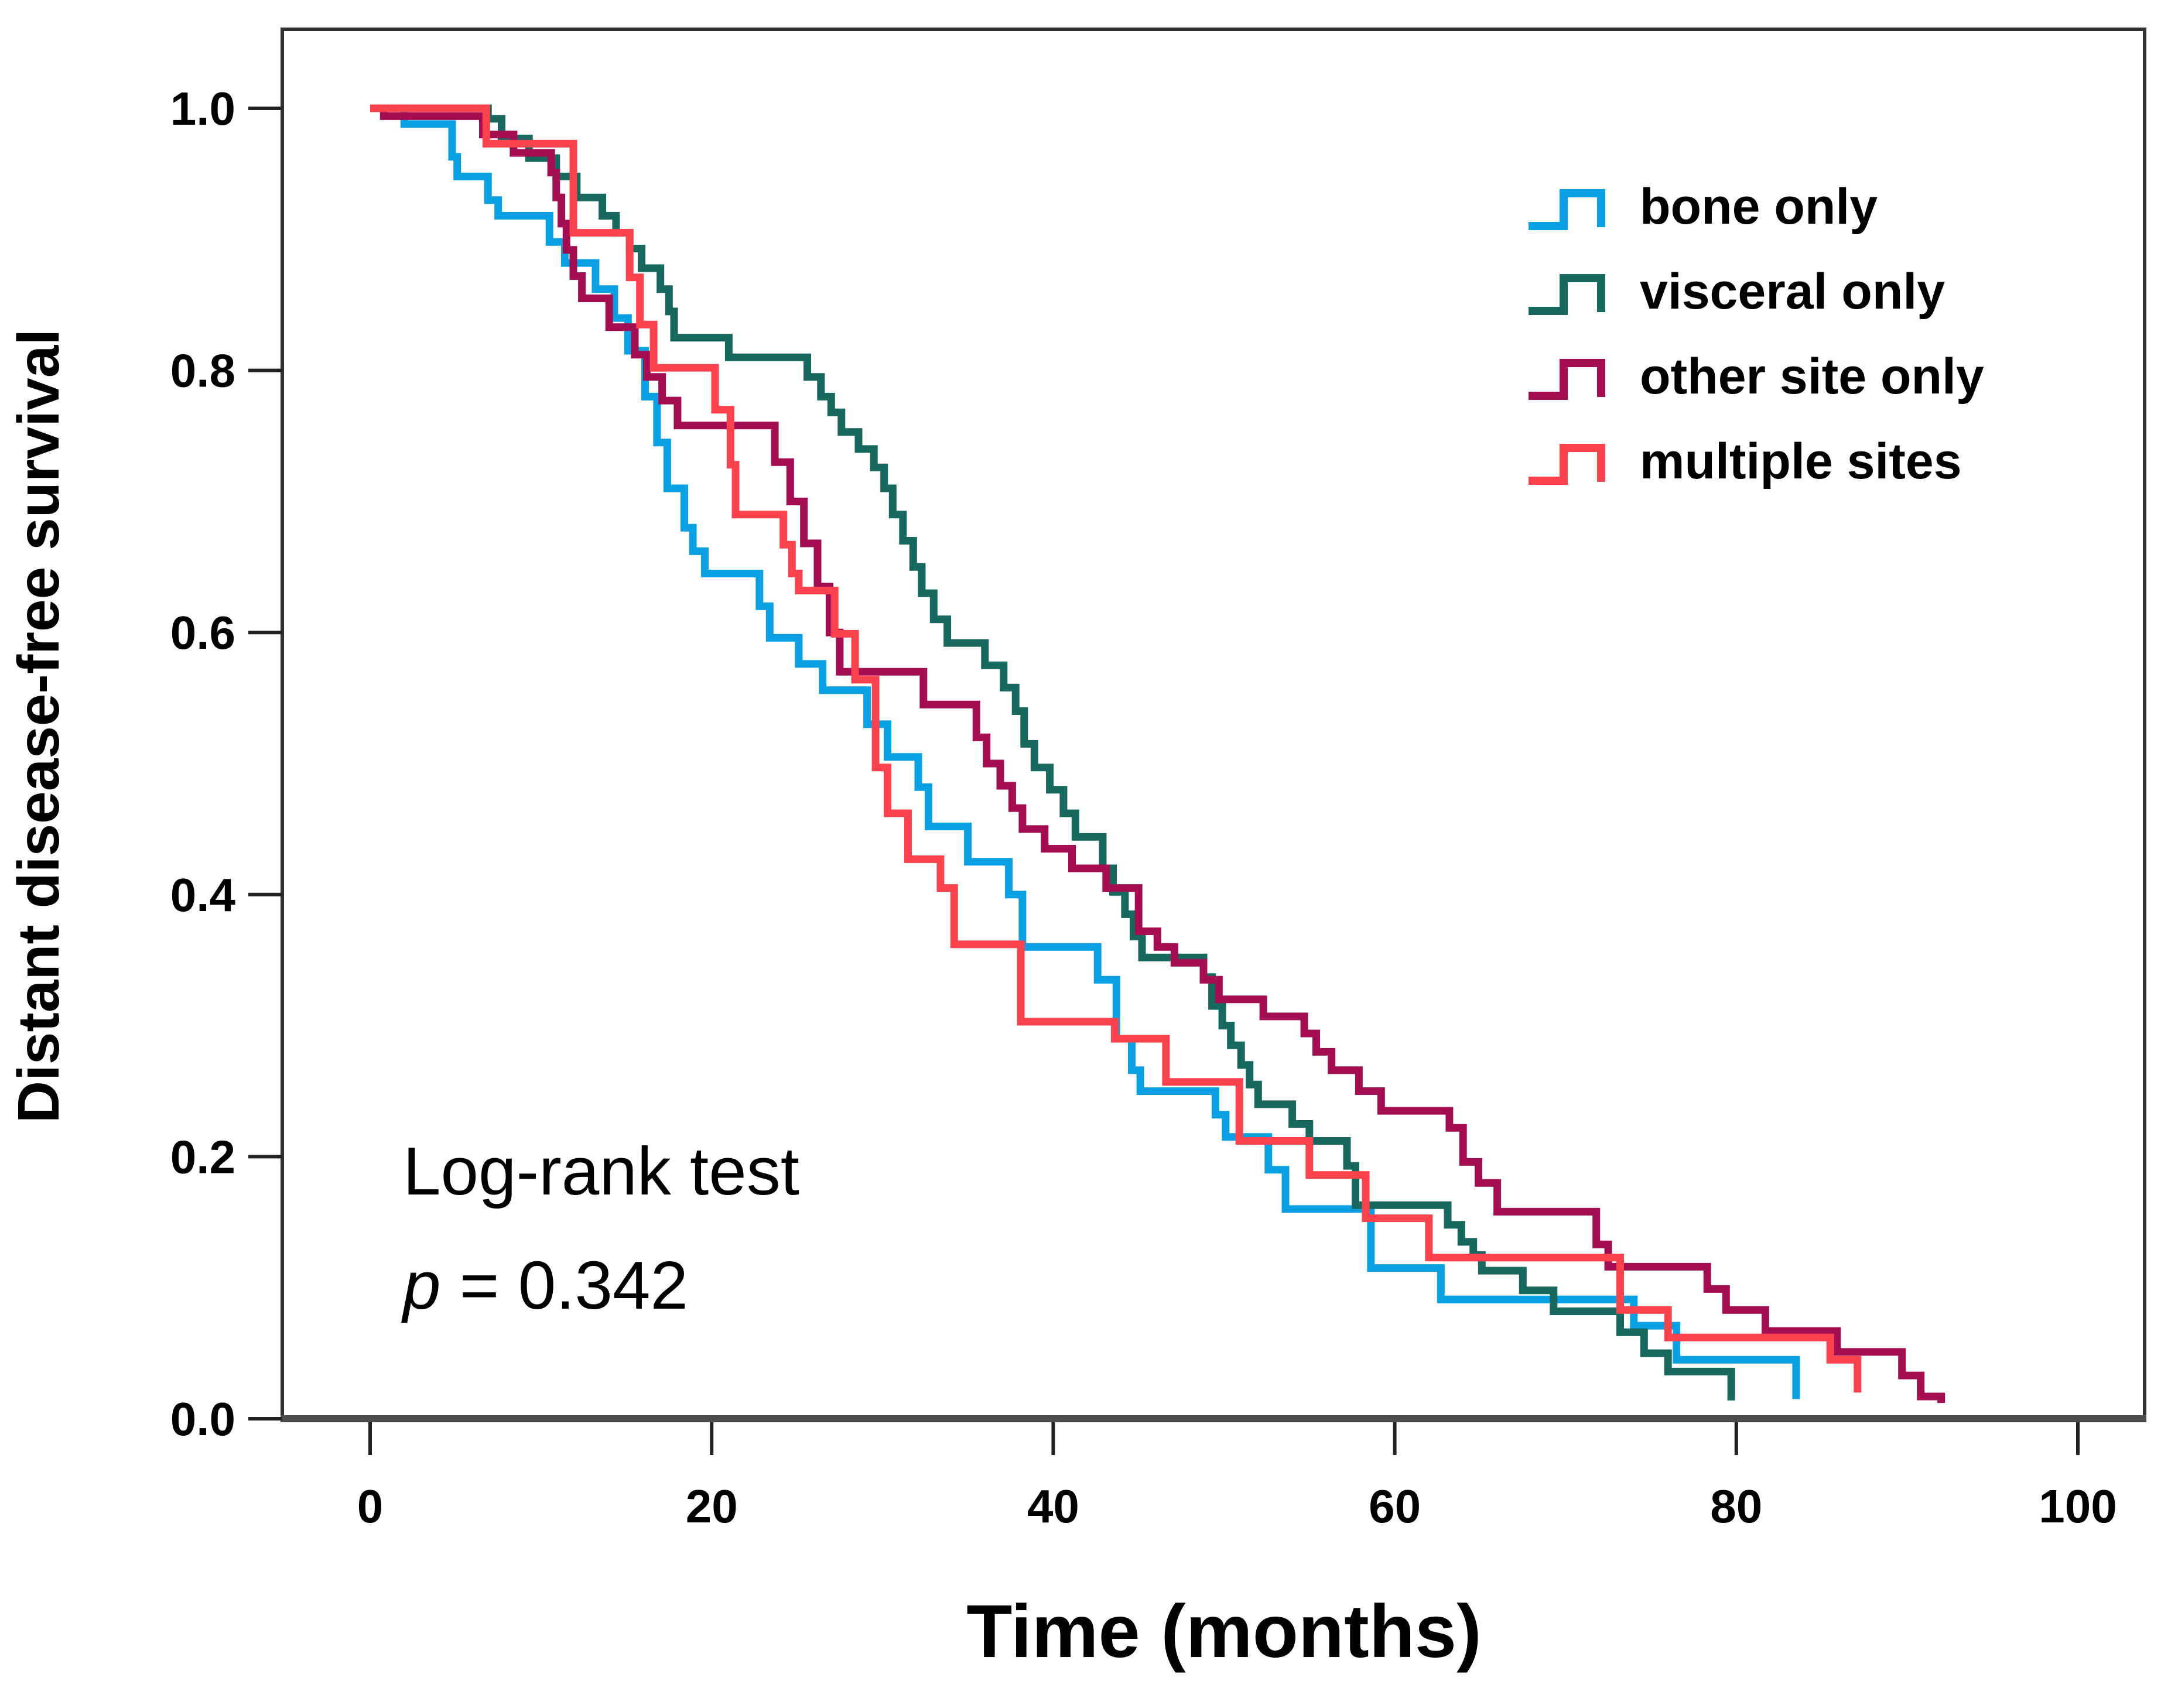 The image size is (2178, 1708). What do you see at coordinates (1812, 376) in the screenshot?
I see `legend-label: other site only` at bounding box center [1812, 376].